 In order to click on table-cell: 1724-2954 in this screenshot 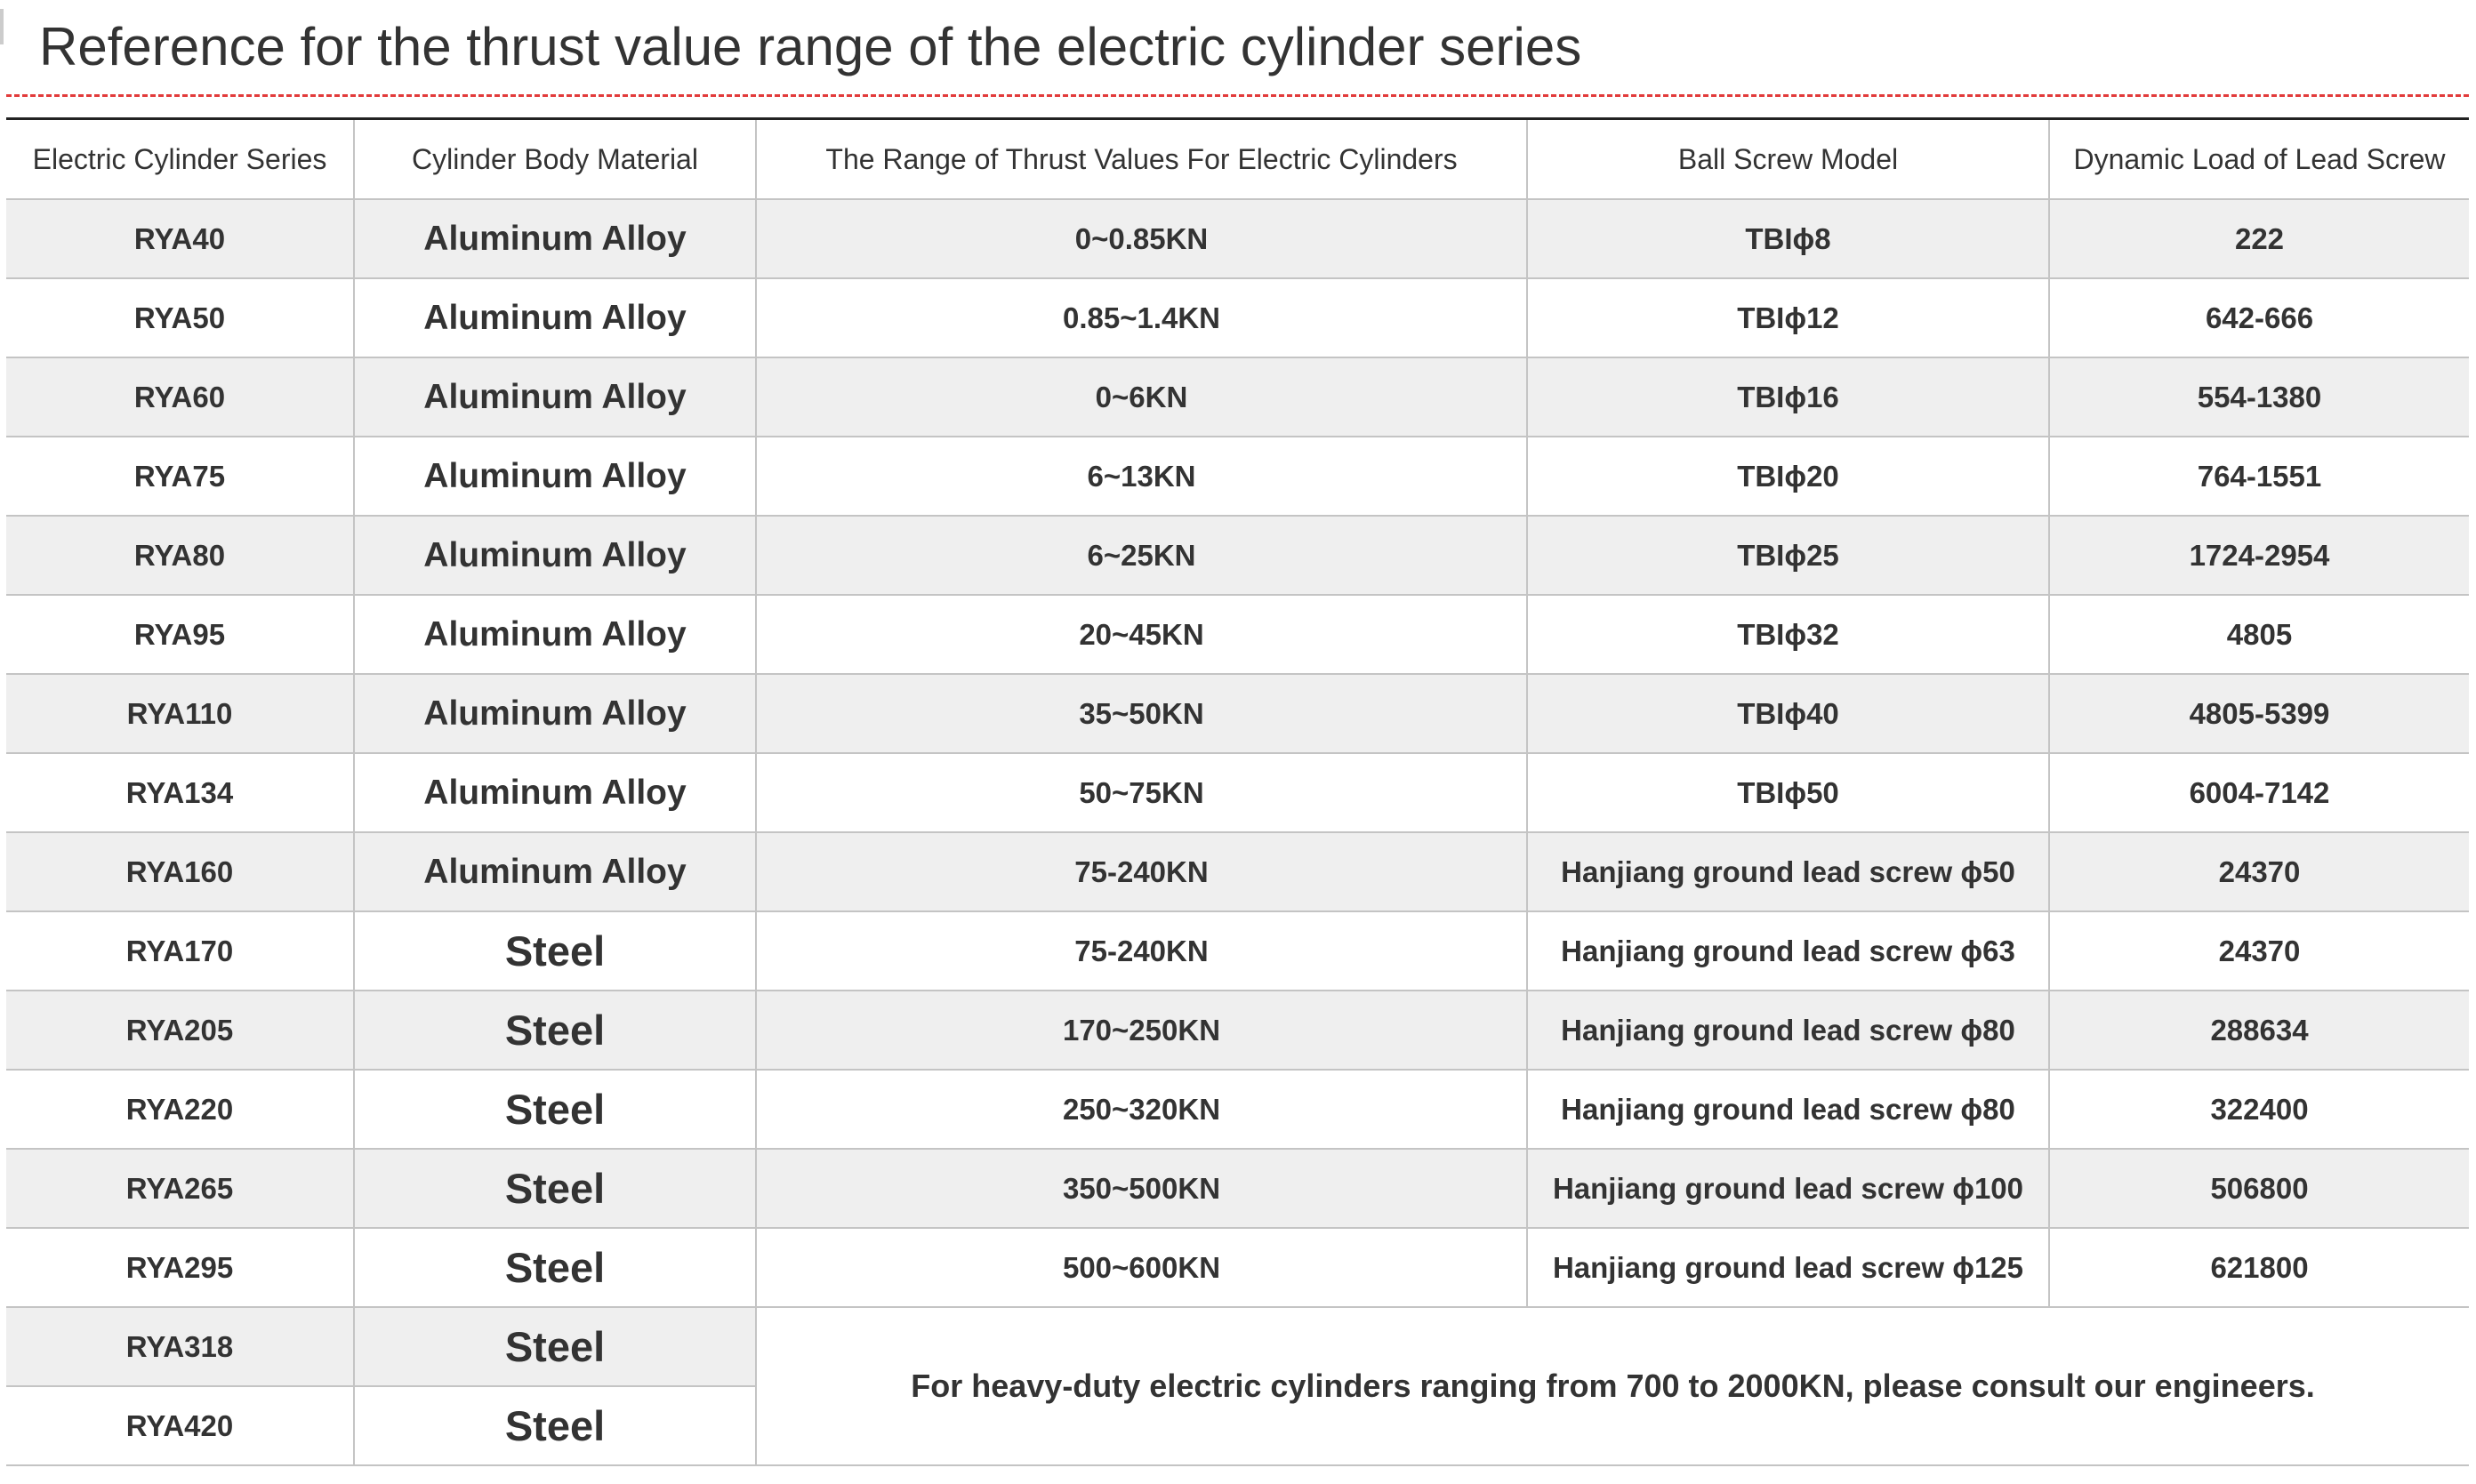, I will do `click(2258, 555)`.